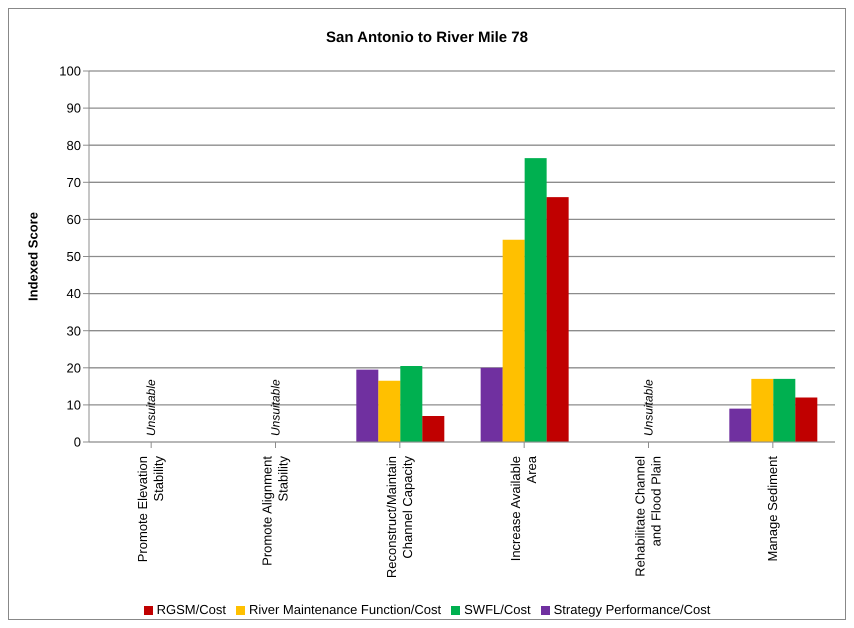 Image resolution: width=854 pixels, height=628 pixels. What do you see at coordinates (73, 145) in the screenshot?
I see `y-tick-label: 80` at bounding box center [73, 145].